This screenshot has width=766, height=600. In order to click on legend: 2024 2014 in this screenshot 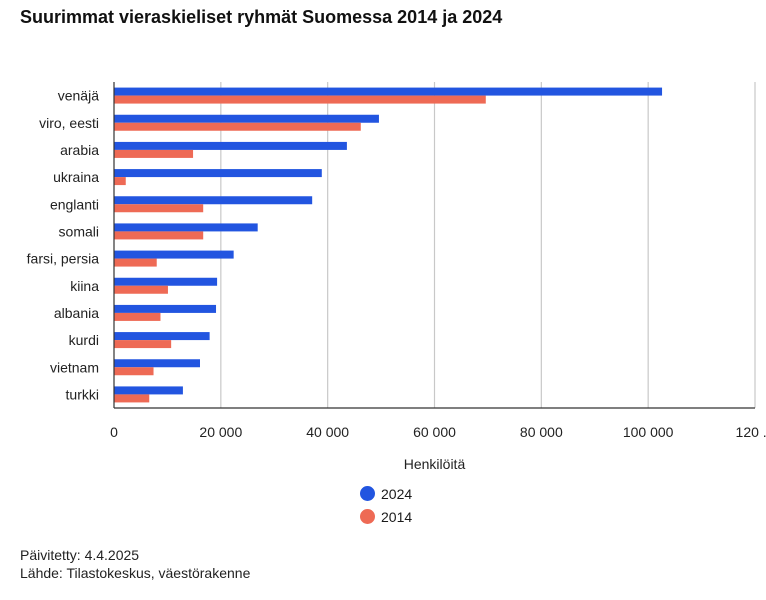, I will do `click(386, 505)`.